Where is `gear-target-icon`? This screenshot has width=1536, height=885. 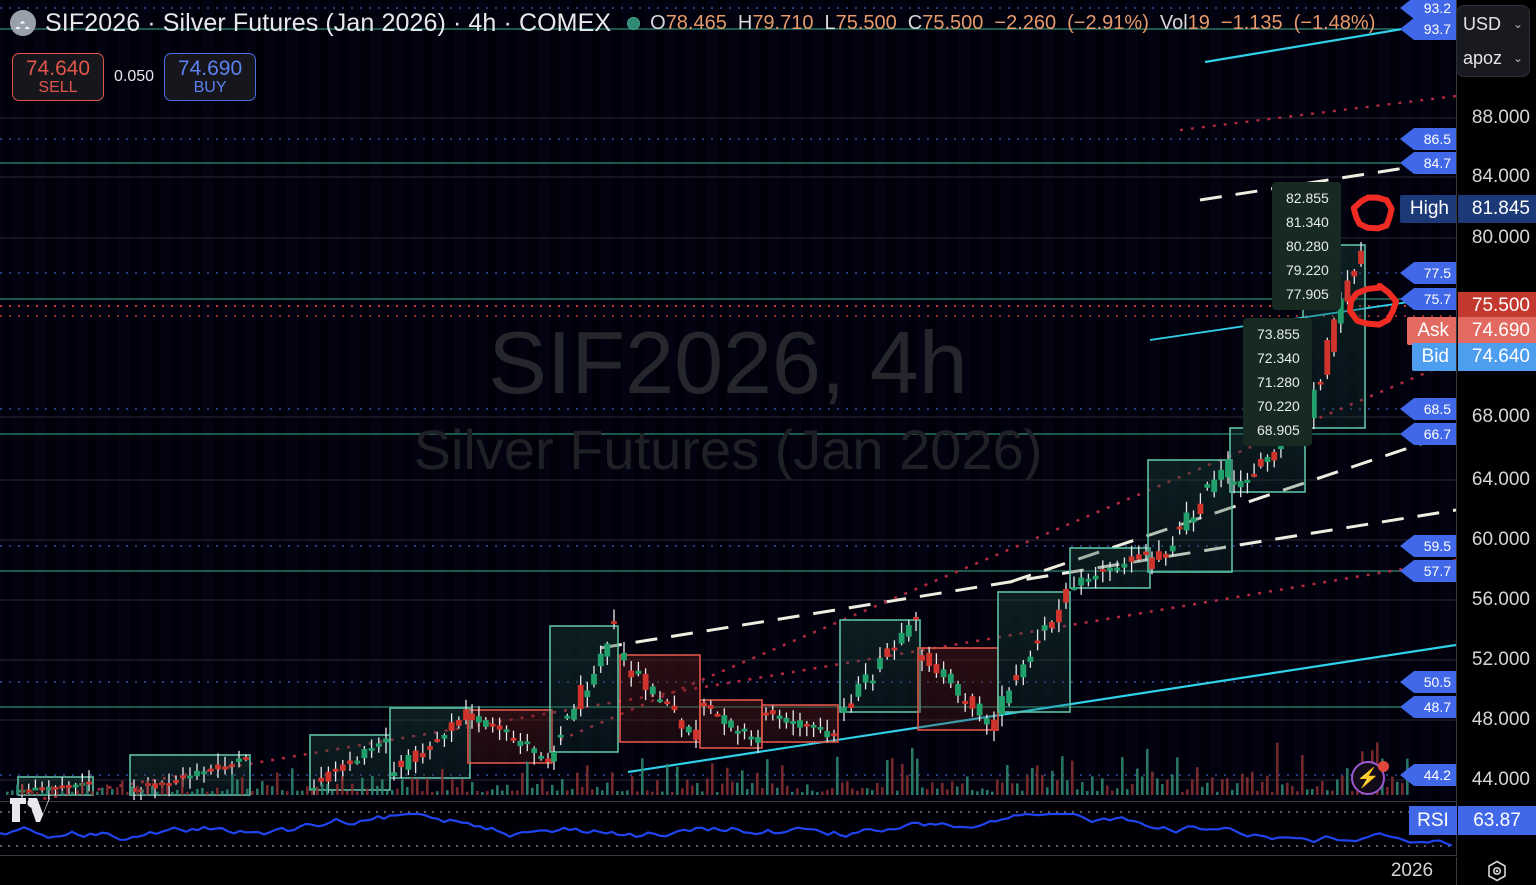
gear-target-icon is located at coordinates (1496, 871).